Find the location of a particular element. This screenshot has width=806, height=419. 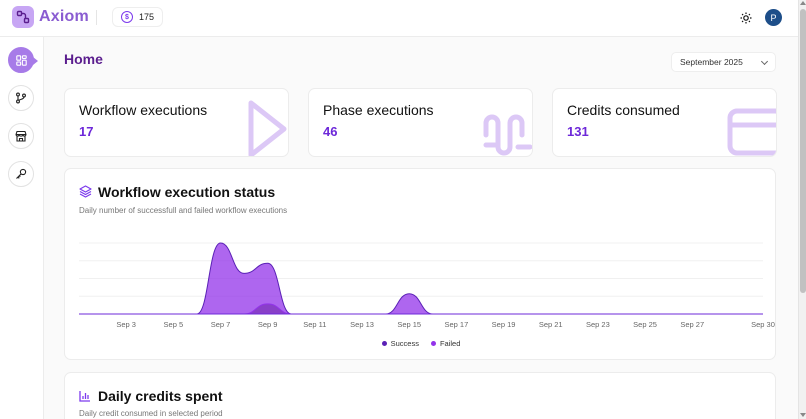

sidebar-item-credentials is located at coordinates (21, 174).